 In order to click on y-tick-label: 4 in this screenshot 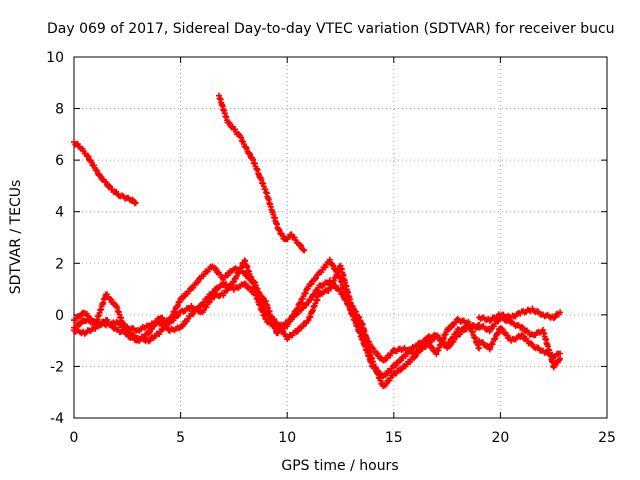, I will do `click(59, 213)`.